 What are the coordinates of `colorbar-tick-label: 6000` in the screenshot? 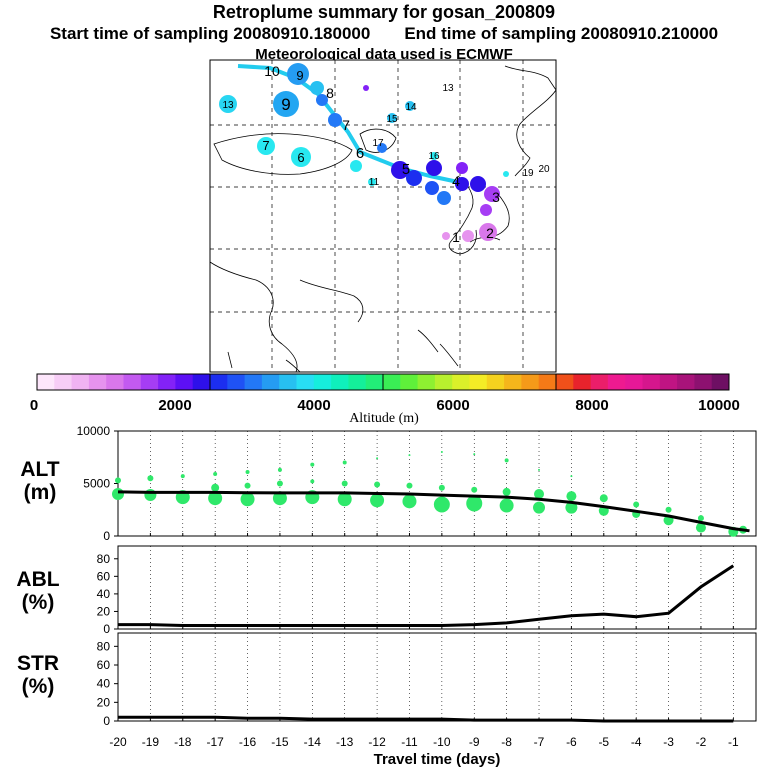 It's located at (452, 405).